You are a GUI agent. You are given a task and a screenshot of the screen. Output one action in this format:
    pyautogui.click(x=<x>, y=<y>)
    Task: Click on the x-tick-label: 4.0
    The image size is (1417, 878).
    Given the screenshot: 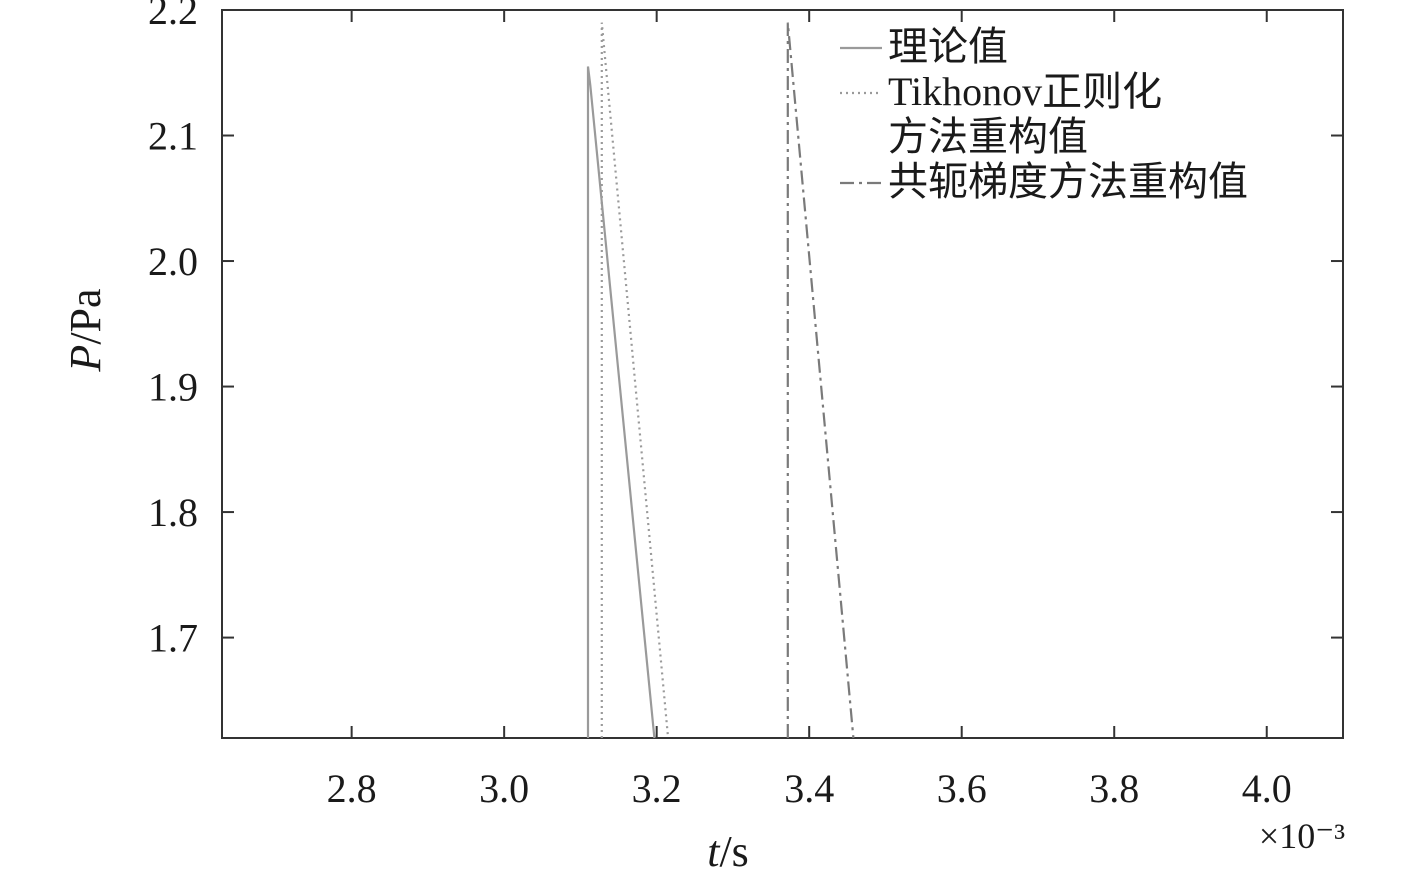 What is the action you would take?
    pyautogui.click(x=1267, y=788)
    